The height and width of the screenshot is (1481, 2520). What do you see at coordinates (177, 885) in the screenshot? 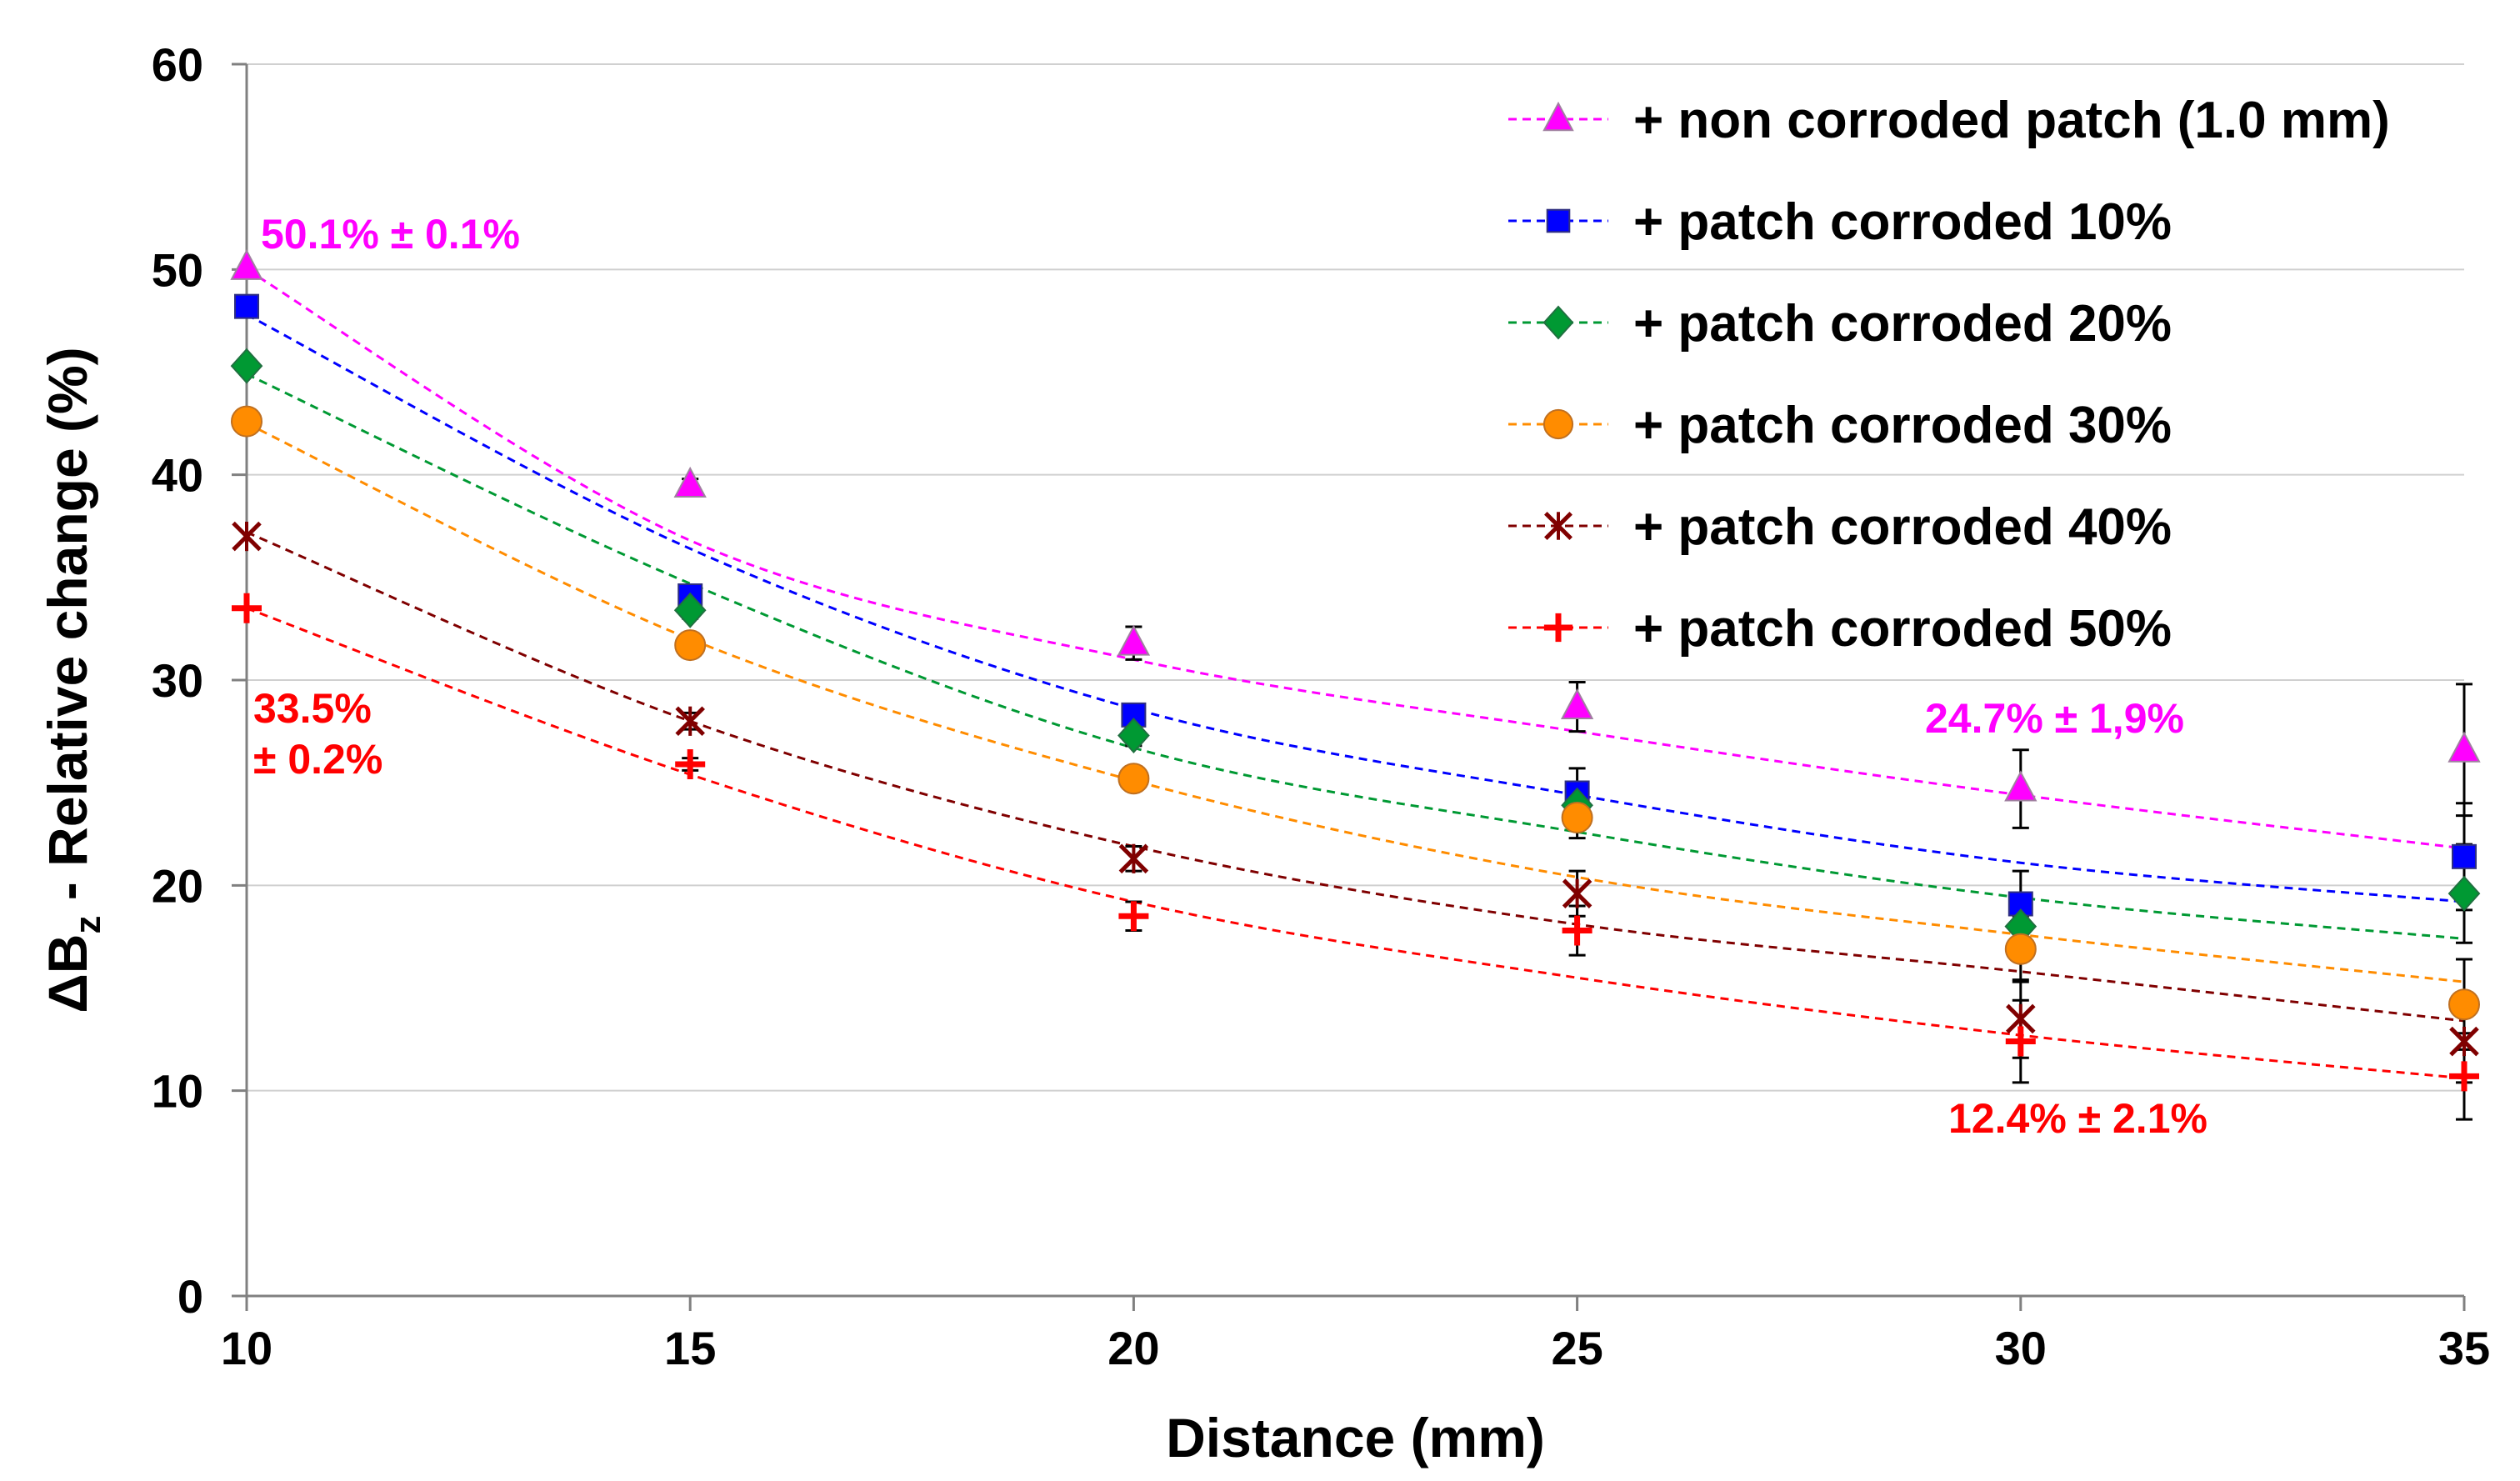
I see `y-tick-label-20: 20` at bounding box center [177, 885].